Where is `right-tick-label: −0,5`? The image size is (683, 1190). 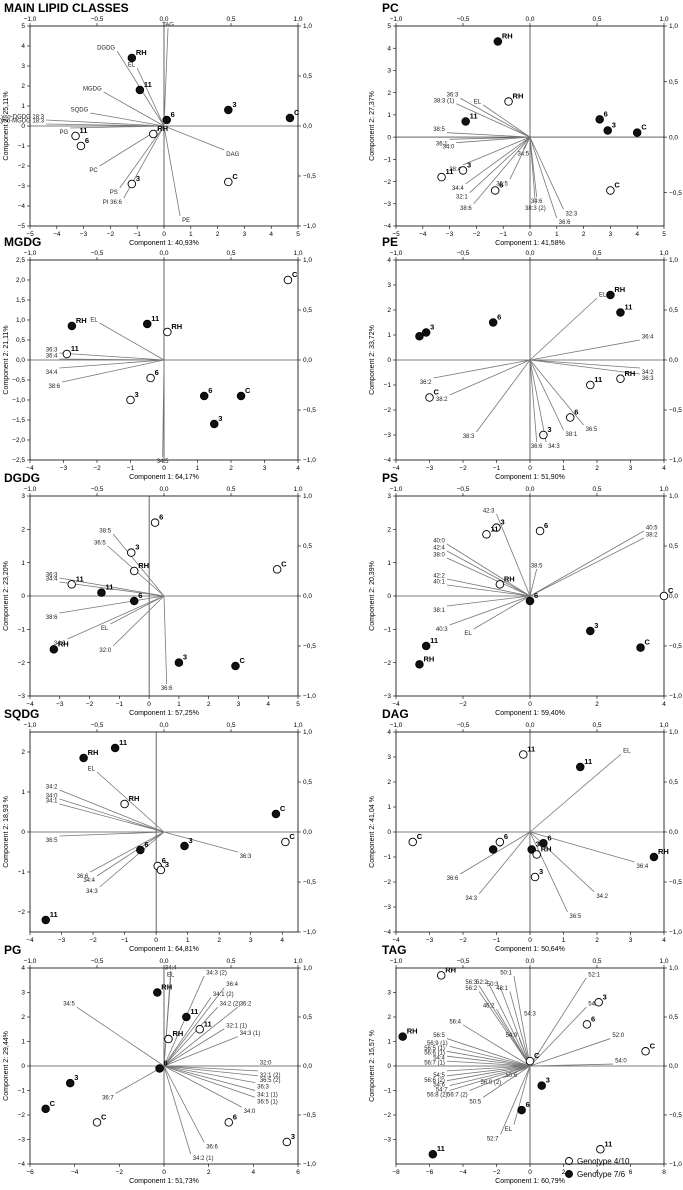
right-tick-label: −0,5 is located at coordinates (675, 1115).